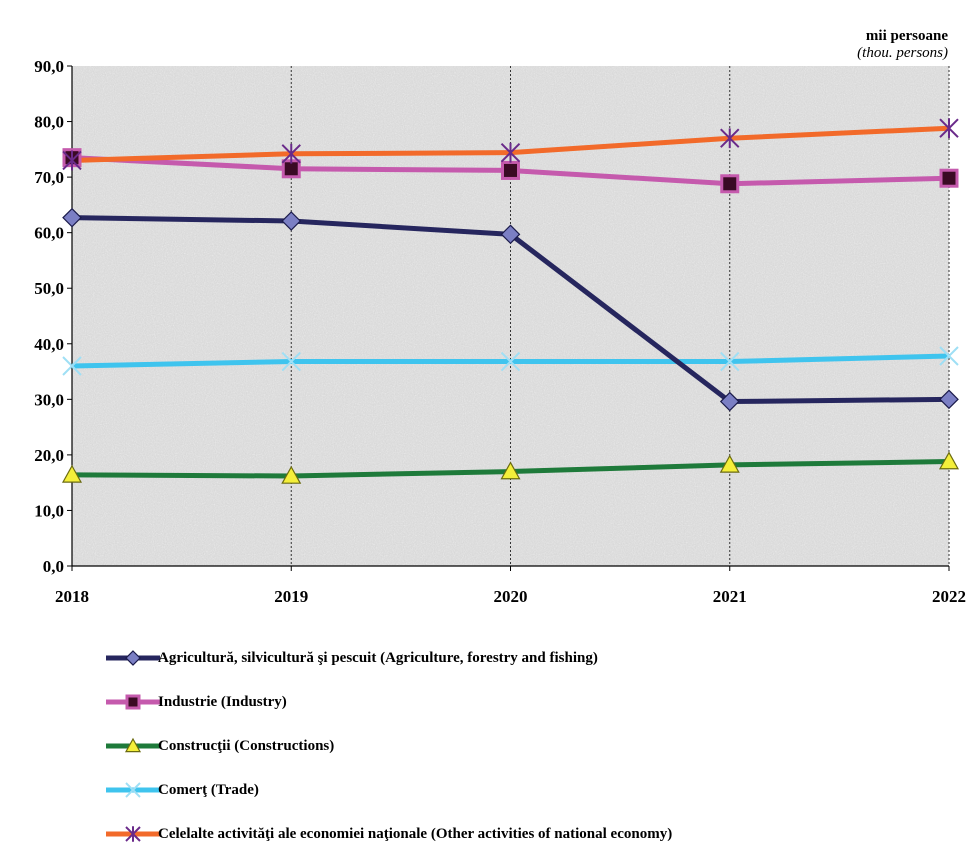 The width and height of the screenshot is (974, 856). Describe the element at coordinates (388, 702) in the screenshot. I see `legend-item: Industrie (Industry)` at that location.